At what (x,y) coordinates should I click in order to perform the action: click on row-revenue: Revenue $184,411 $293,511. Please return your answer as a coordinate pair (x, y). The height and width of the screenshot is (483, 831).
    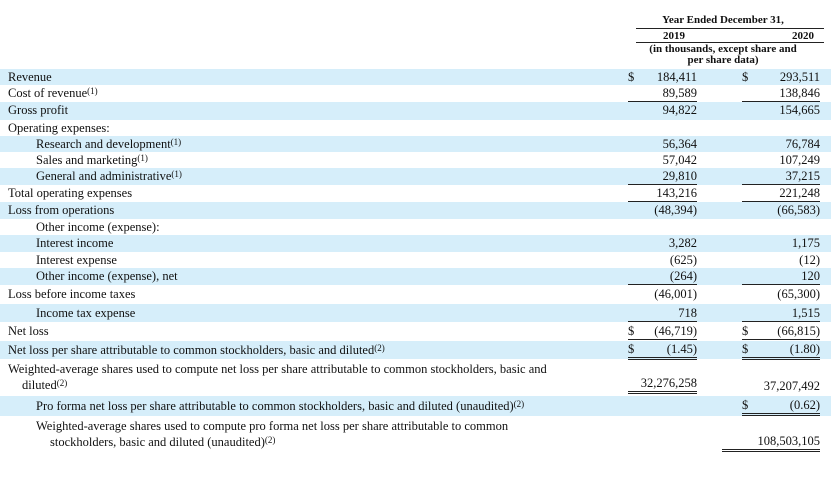
    Looking at the image, I should click on (415, 77).